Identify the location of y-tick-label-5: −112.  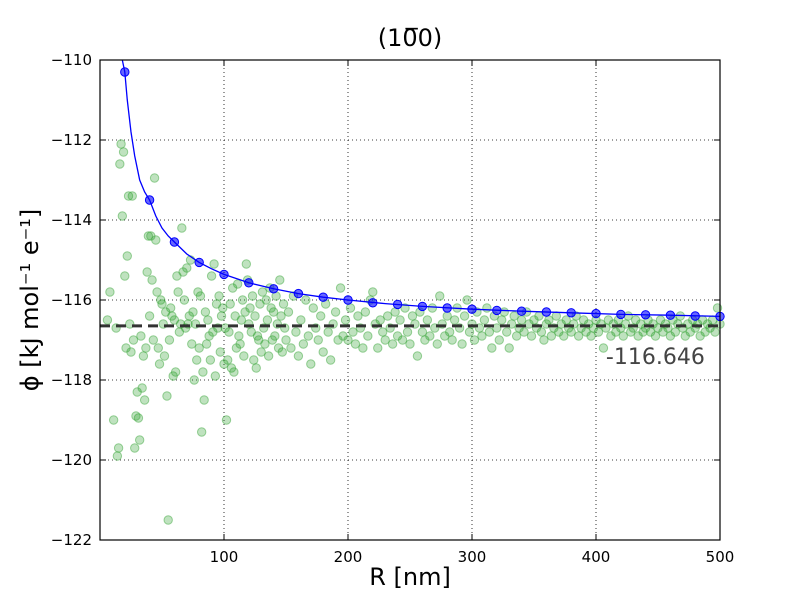
(71, 140).